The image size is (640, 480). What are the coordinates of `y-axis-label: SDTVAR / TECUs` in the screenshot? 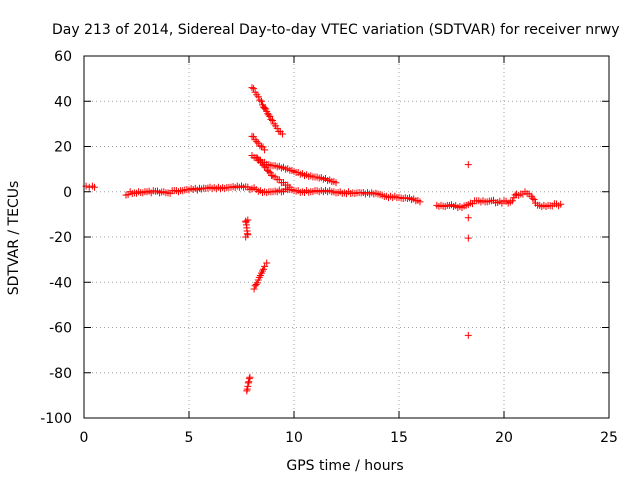 It's located at (14, 238).